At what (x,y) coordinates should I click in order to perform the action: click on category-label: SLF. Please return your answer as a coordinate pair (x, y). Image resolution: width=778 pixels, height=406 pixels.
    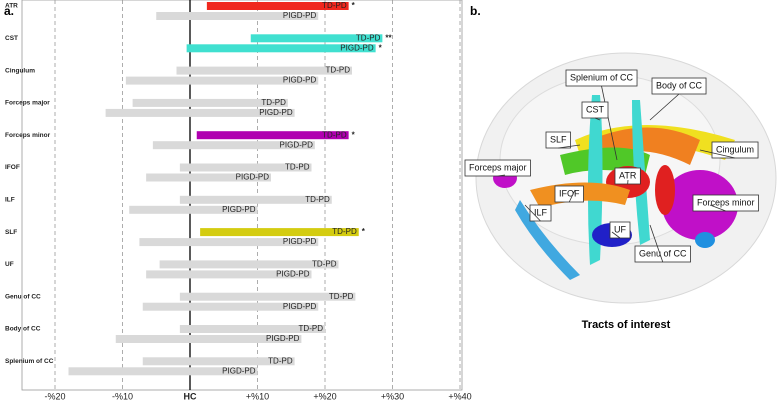
    Looking at the image, I should click on (11, 232).